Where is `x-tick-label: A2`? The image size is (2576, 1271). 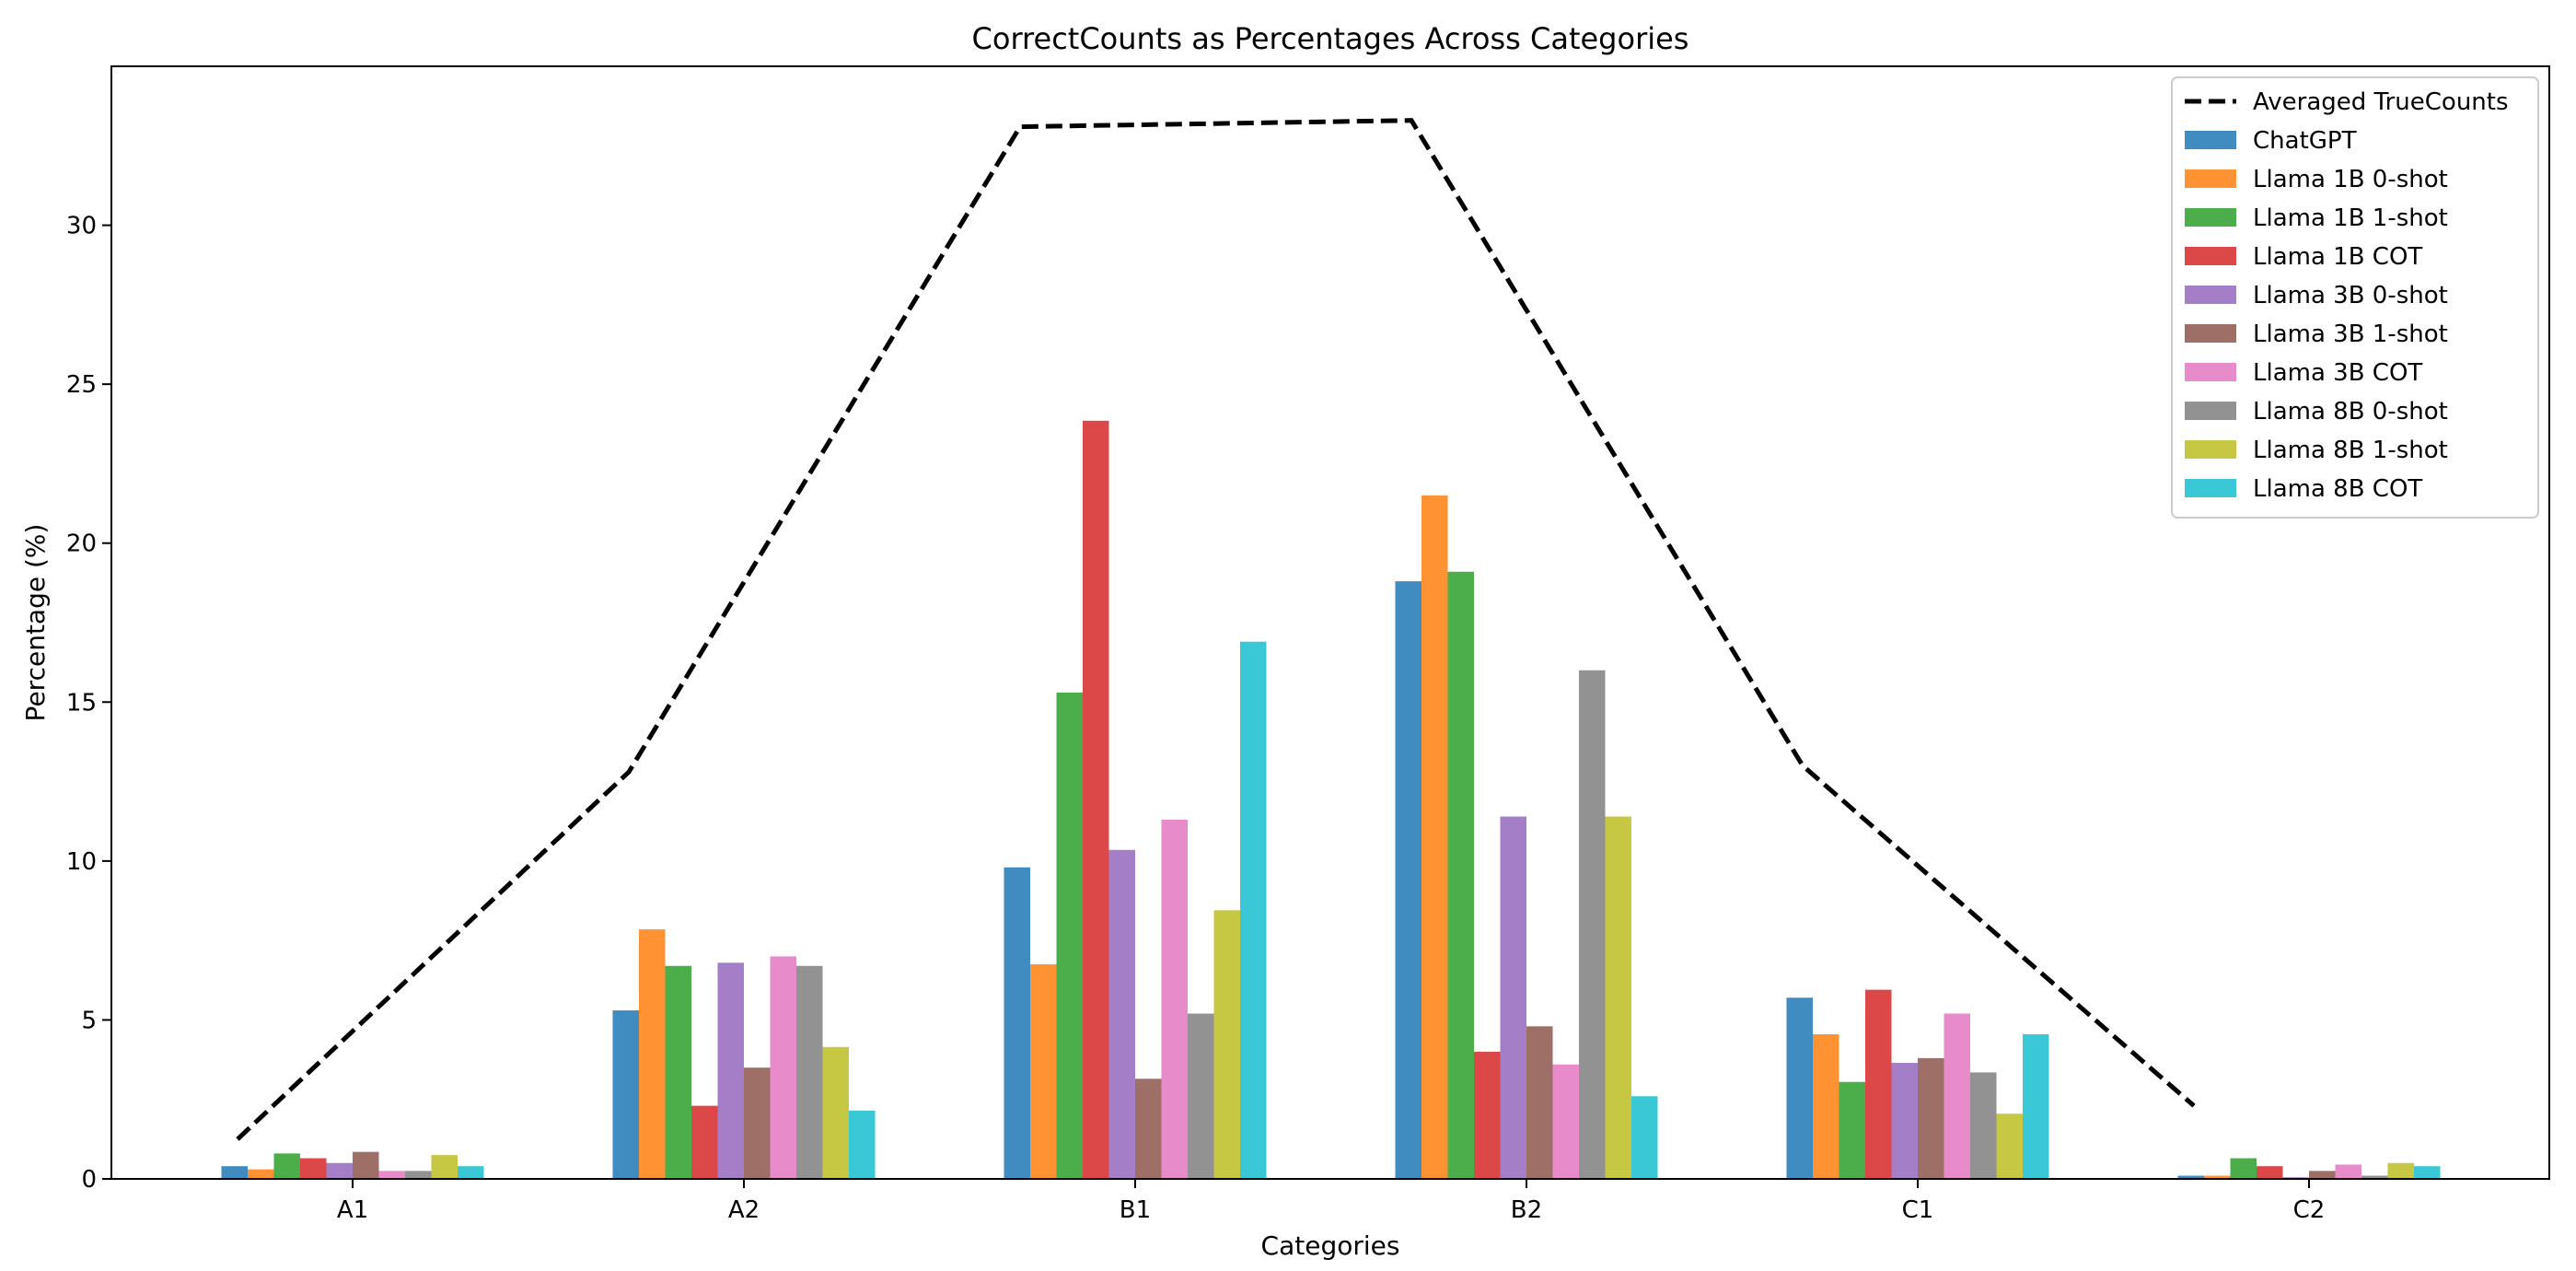
x-tick-label: A2 is located at coordinates (744, 1210).